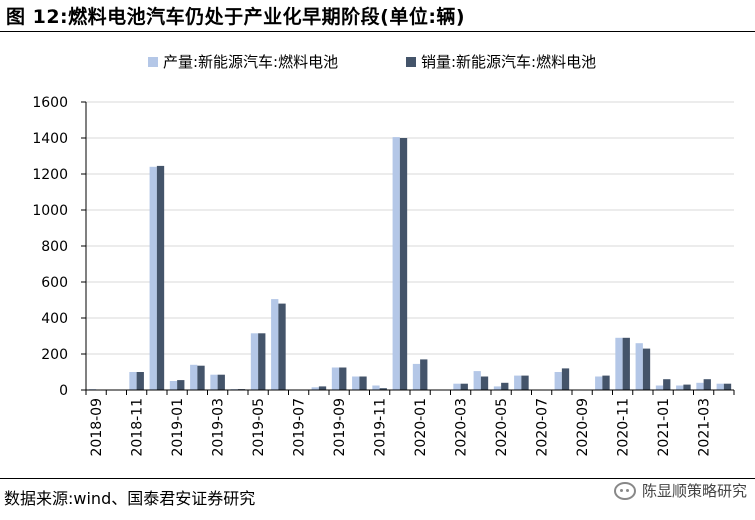 This screenshot has width=755, height=520. I want to click on x-tick-label: 2020-05, so click(502, 427).